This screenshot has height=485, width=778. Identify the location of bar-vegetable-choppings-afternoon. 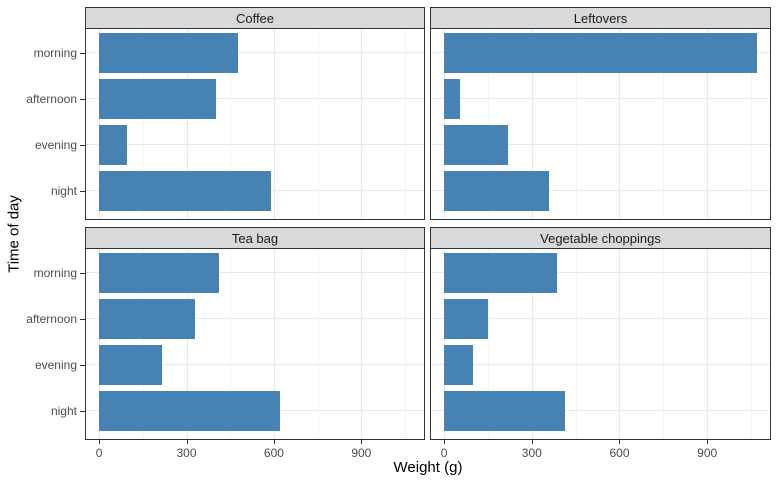
(466, 318).